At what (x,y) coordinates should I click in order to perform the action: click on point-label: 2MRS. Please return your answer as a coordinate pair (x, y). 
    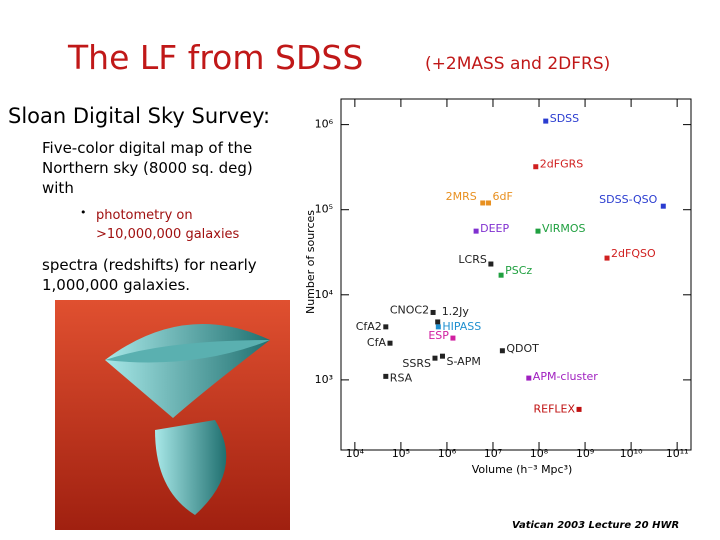
    Looking at the image, I should click on (461, 196).